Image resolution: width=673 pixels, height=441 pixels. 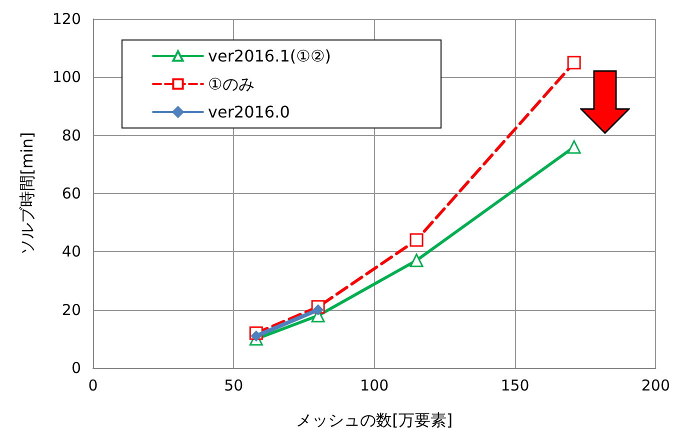 I want to click on y-tick-label: 0, so click(x=76, y=368).